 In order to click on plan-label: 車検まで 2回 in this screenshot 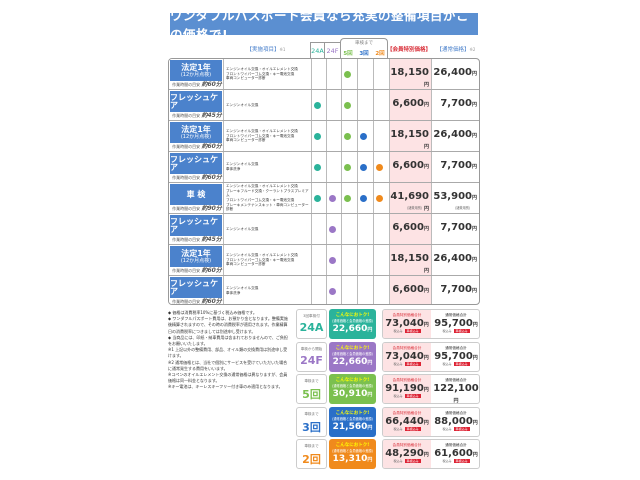, I will do `click(311, 454)`.